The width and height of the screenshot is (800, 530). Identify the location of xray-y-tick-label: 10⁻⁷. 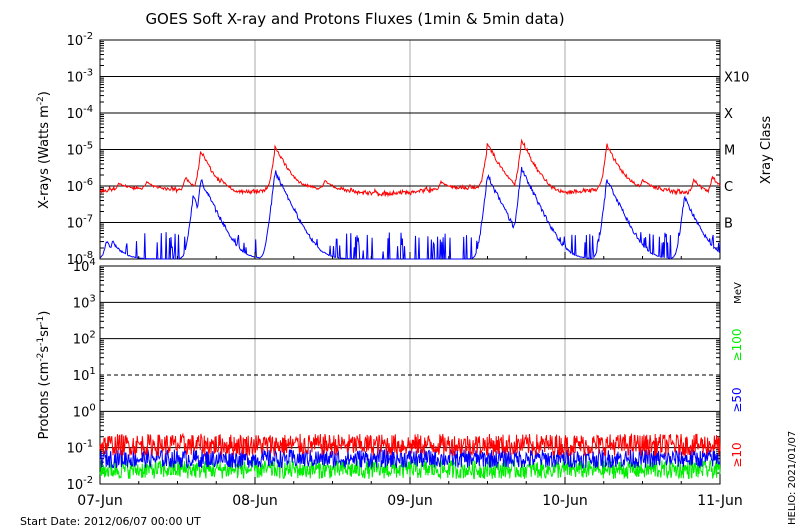
(80, 223).